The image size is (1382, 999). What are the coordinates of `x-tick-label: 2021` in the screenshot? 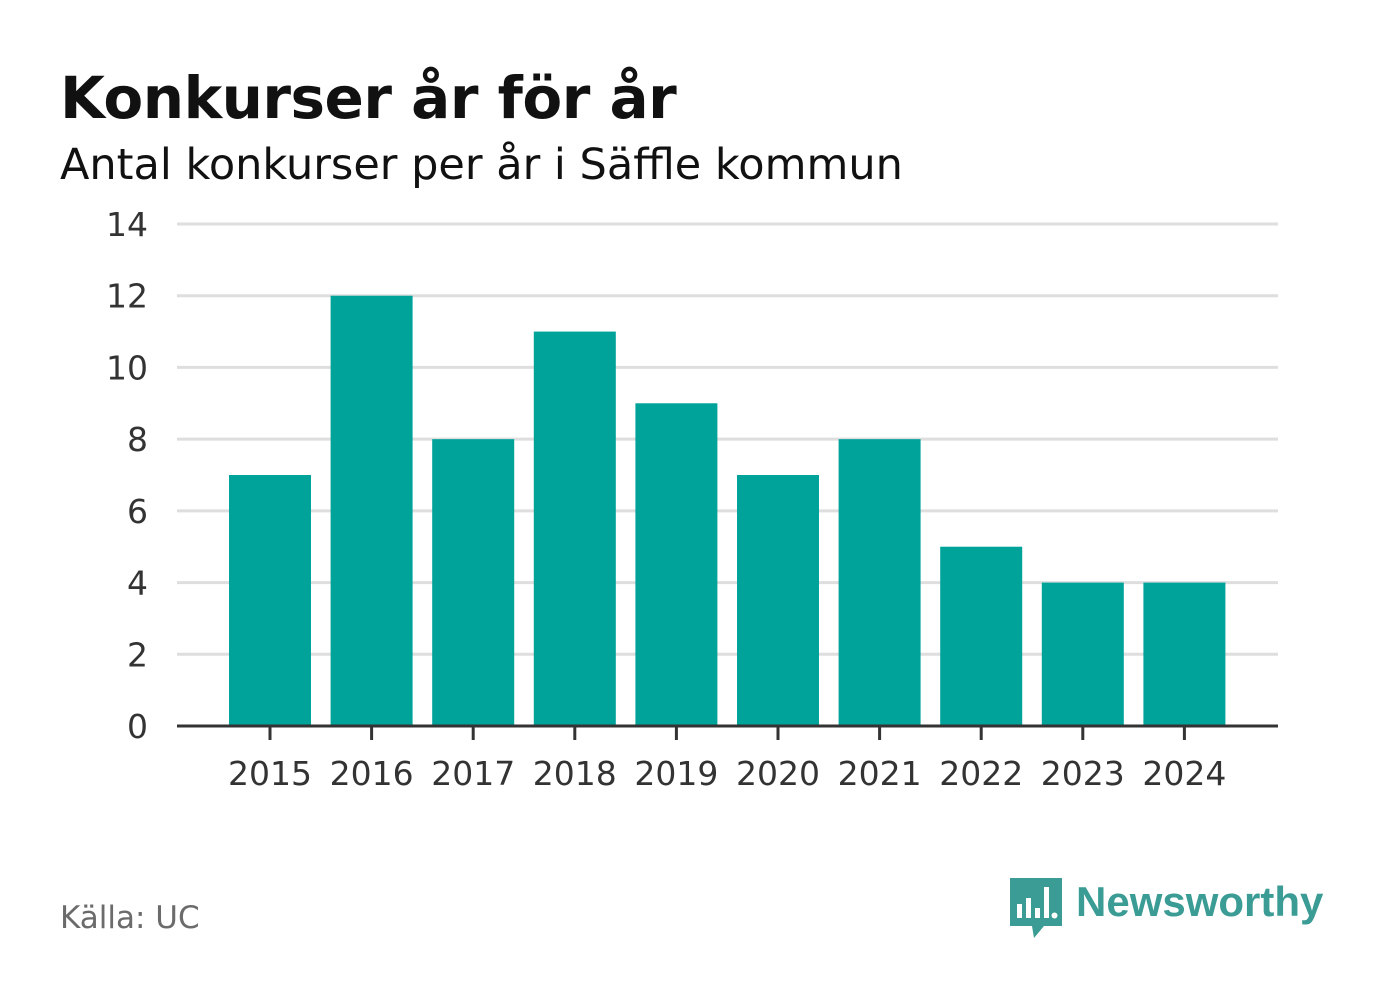 It's located at (880, 773).